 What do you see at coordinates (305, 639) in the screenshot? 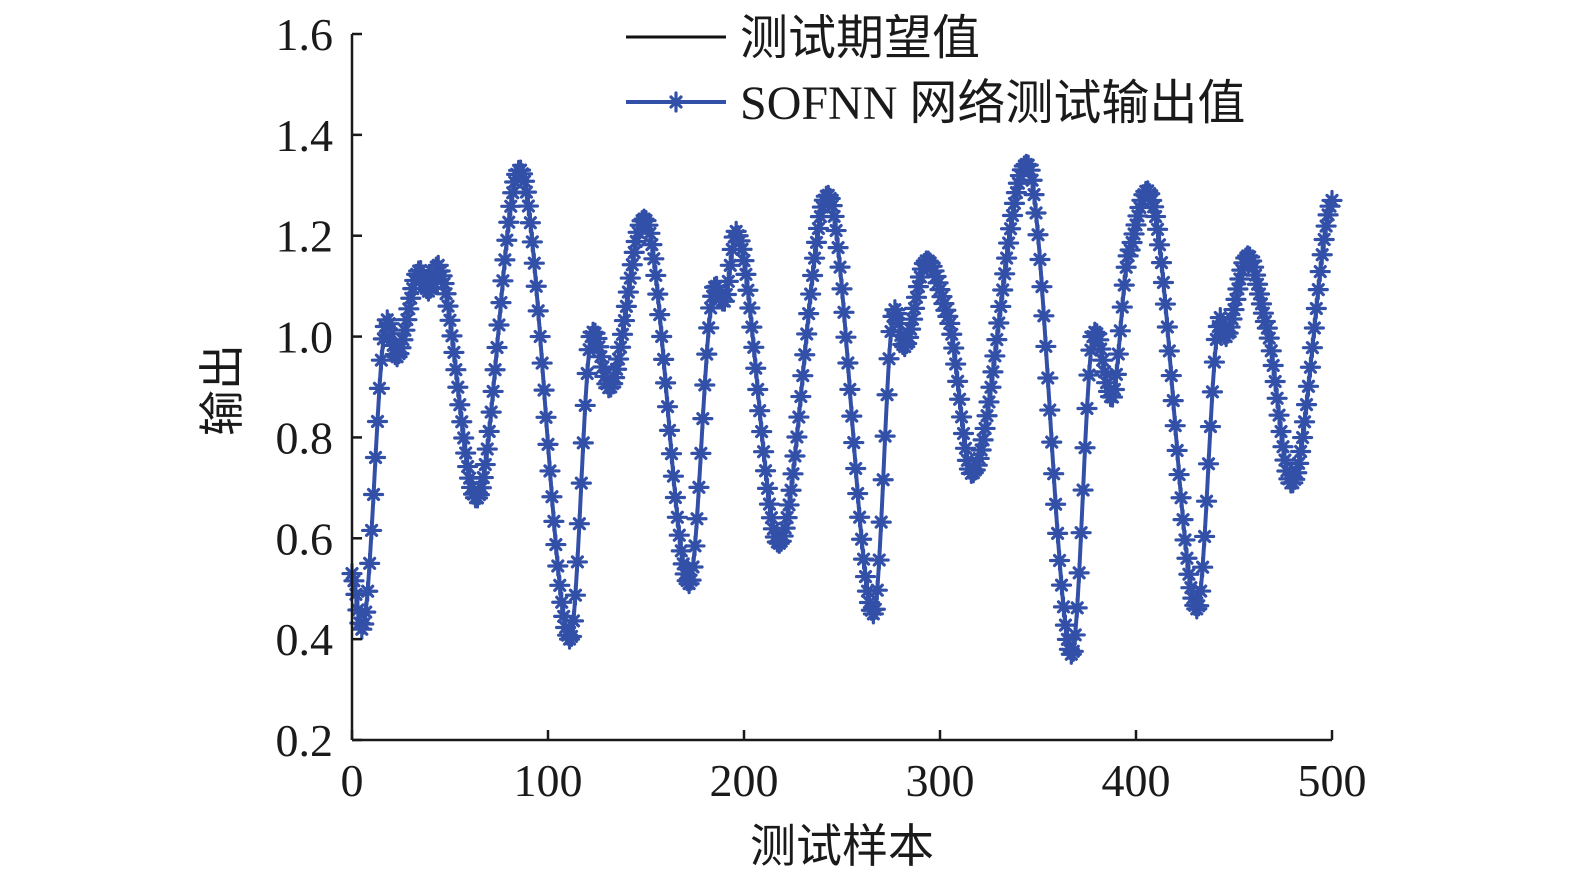
I see `y-tick-label: 0.4` at bounding box center [305, 639].